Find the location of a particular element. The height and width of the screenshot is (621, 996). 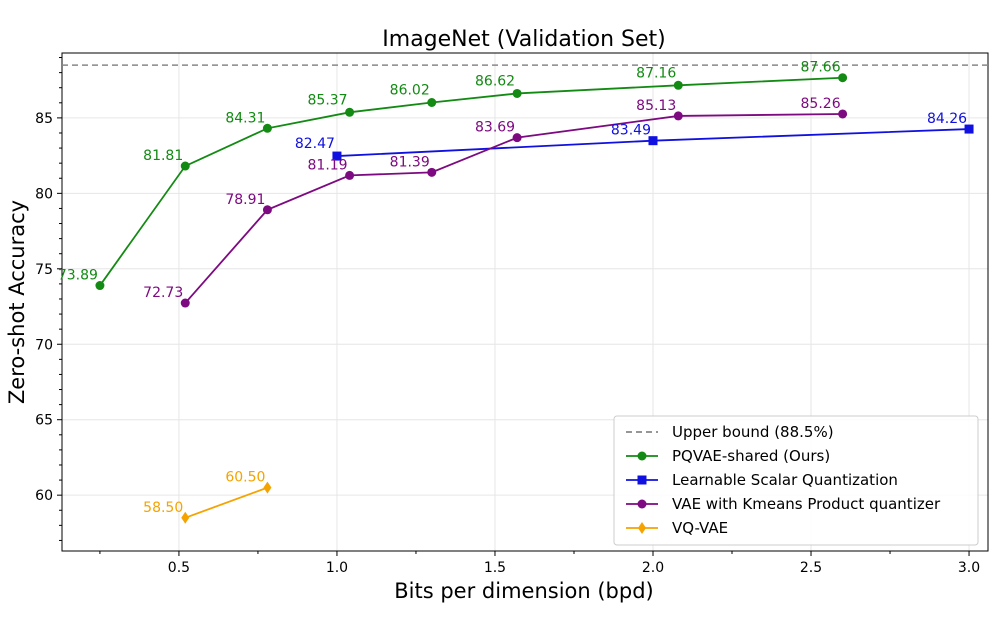

x-tick-label: 0.5 is located at coordinates (179, 568).